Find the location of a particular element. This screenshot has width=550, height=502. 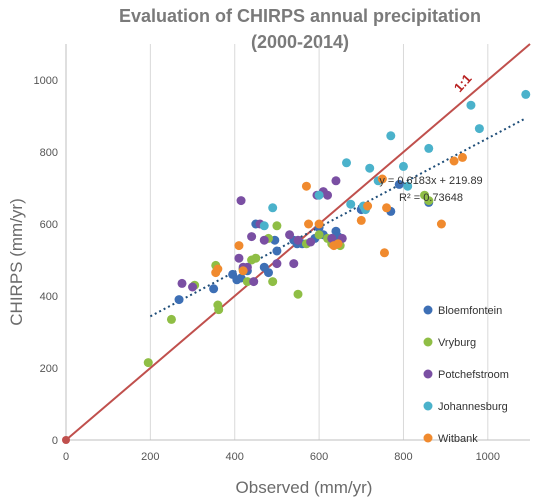

y-tick-label: 0 is located at coordinates (55, 441).